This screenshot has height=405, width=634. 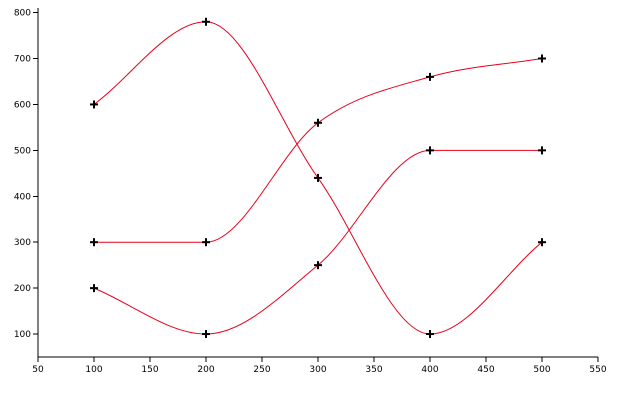 I want to click on x-tick-label: 450, so click(x=485, y=370).